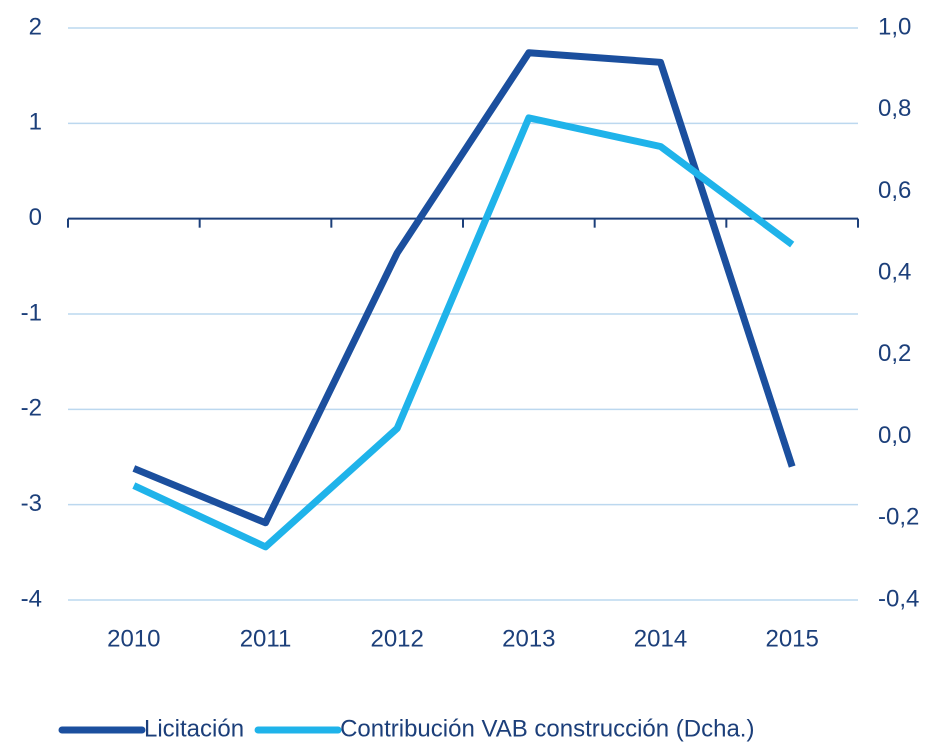  I want to click on y2-tick-label: -0,4, so click(898, 598).